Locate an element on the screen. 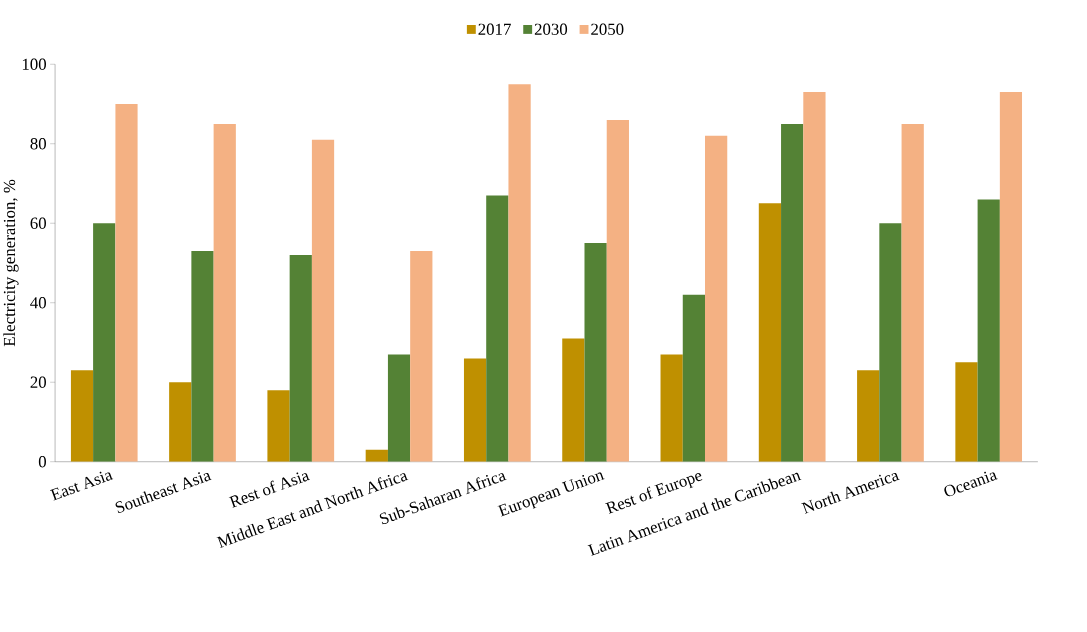 This screenshot has height=632, width=1087. y-tick-label: 100 is located at coordinates (34, 64).